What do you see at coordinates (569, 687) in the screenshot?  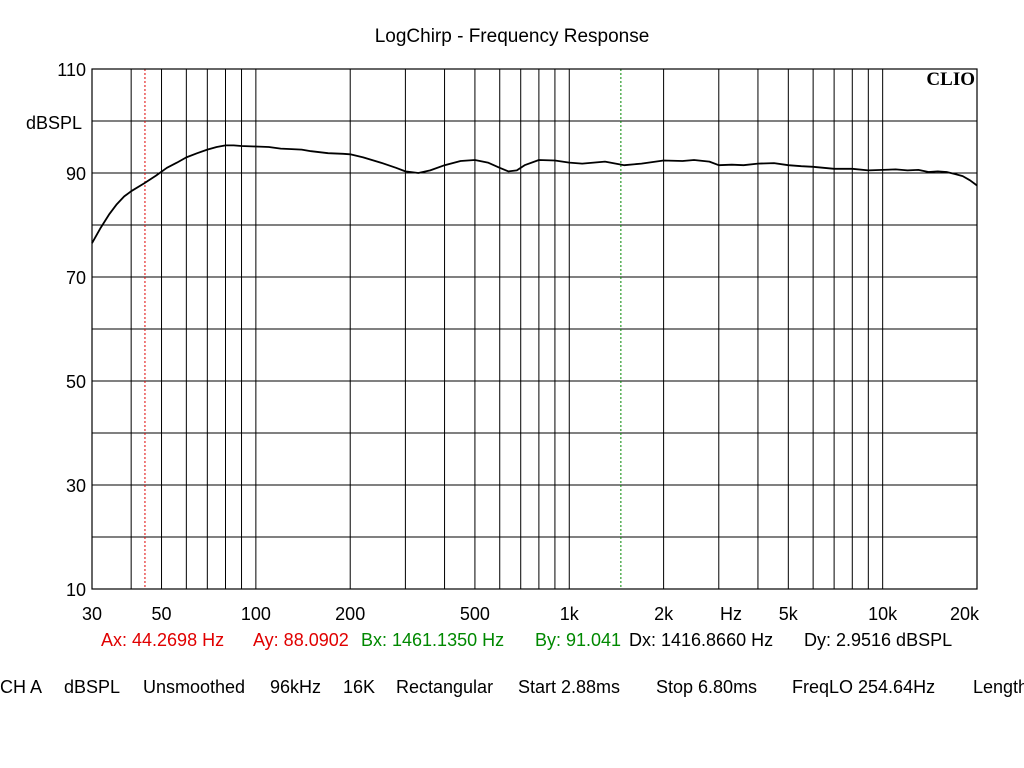 I see `status-start: Start 2.88ms` at bounding box center [569, 687].